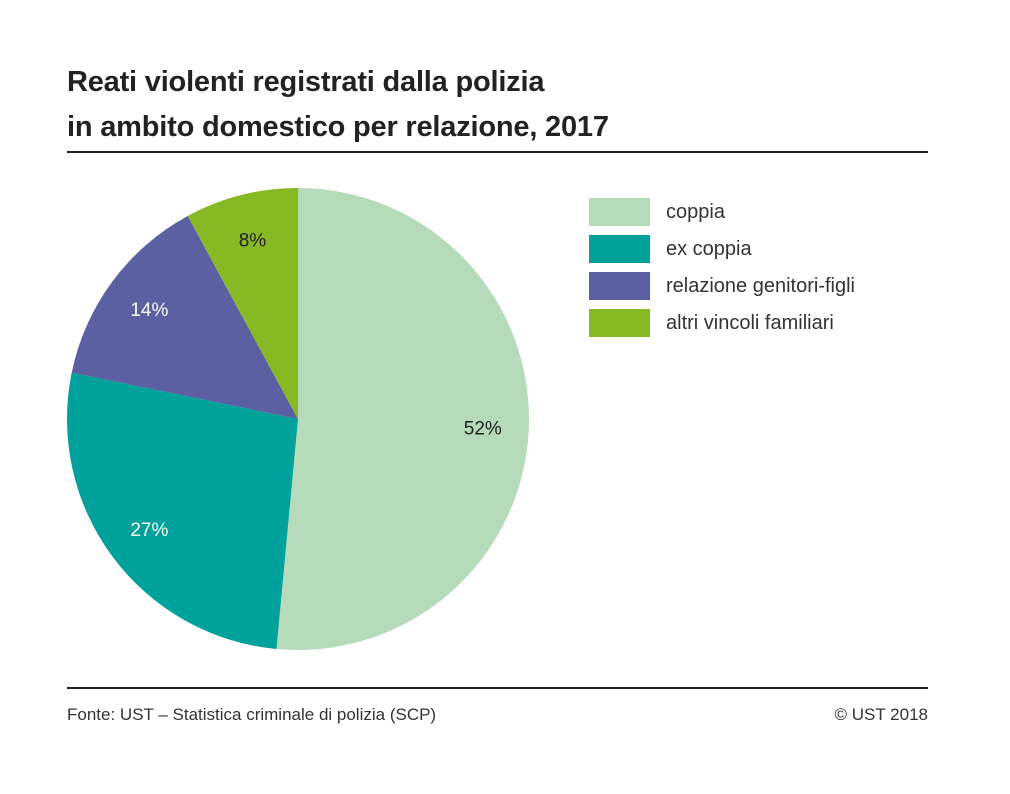  I want to click on data-label: 27%, so click(149, 530).